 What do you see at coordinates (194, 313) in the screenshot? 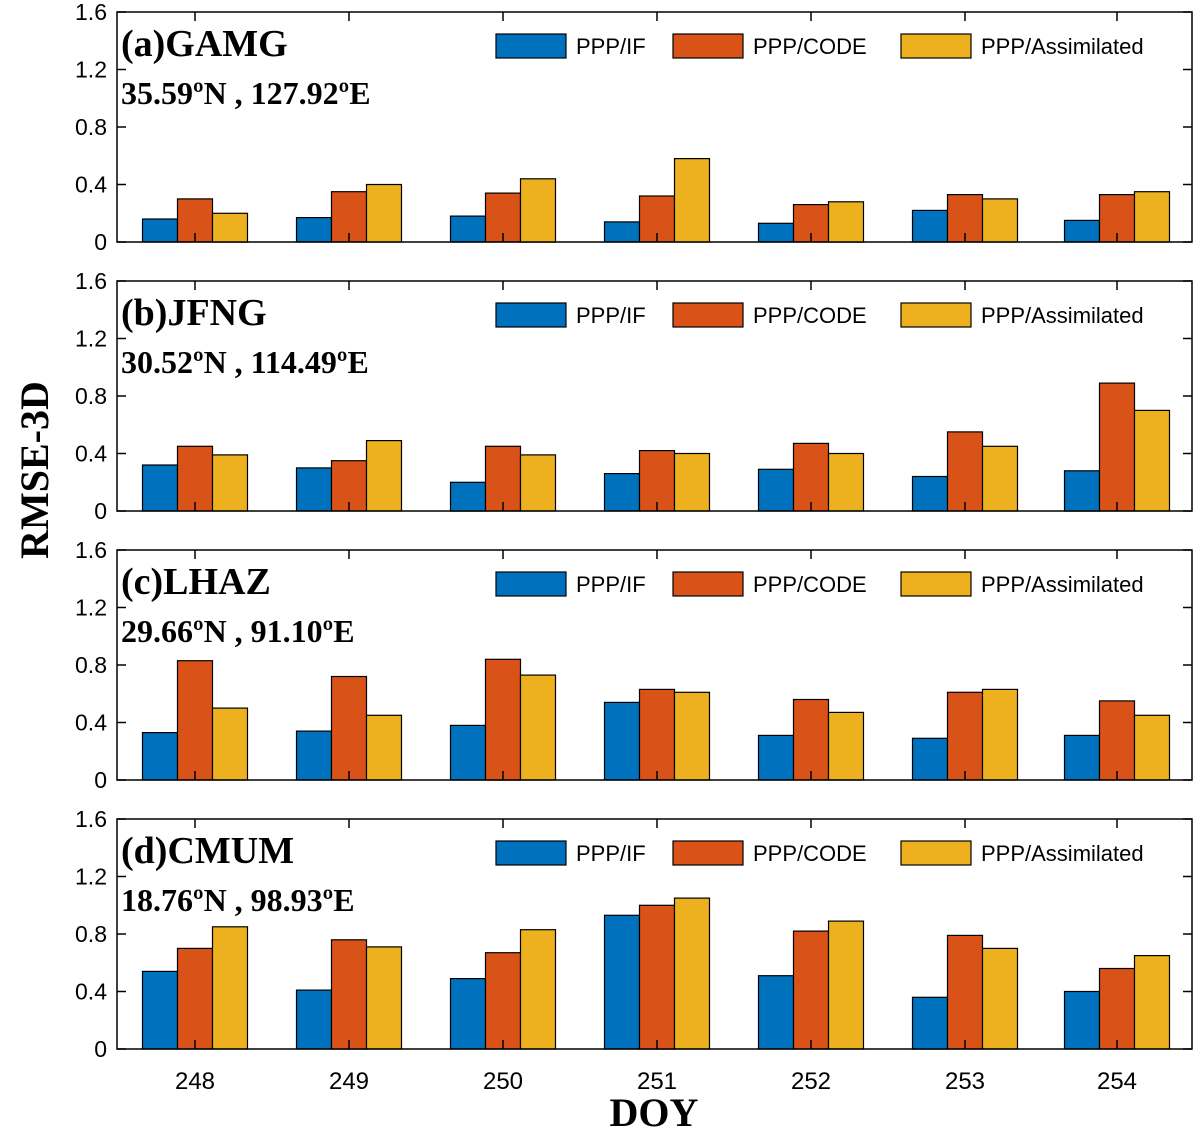
I see `panel-label: (b)JFNG` at bounding box center [194, 313].